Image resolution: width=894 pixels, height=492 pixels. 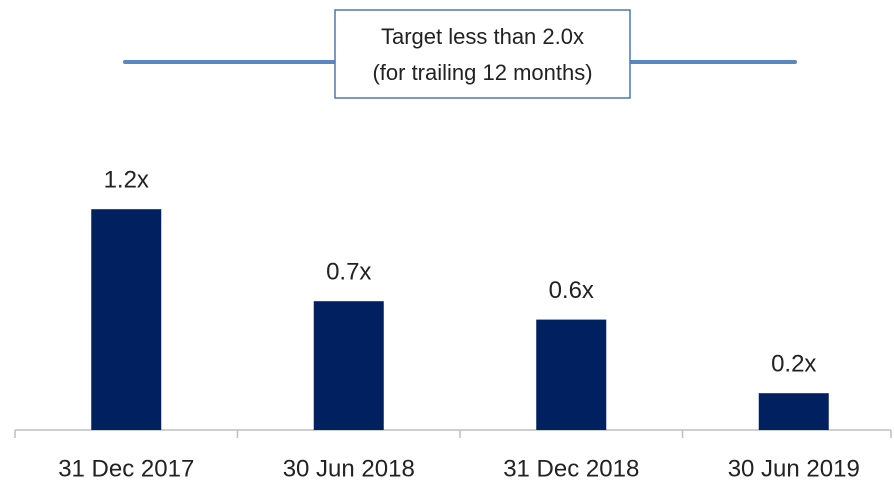 What do you see at coordinates (571, 290) in the screenshot?
I see `value-label: 0.6x` at bounding box center [571, 290].